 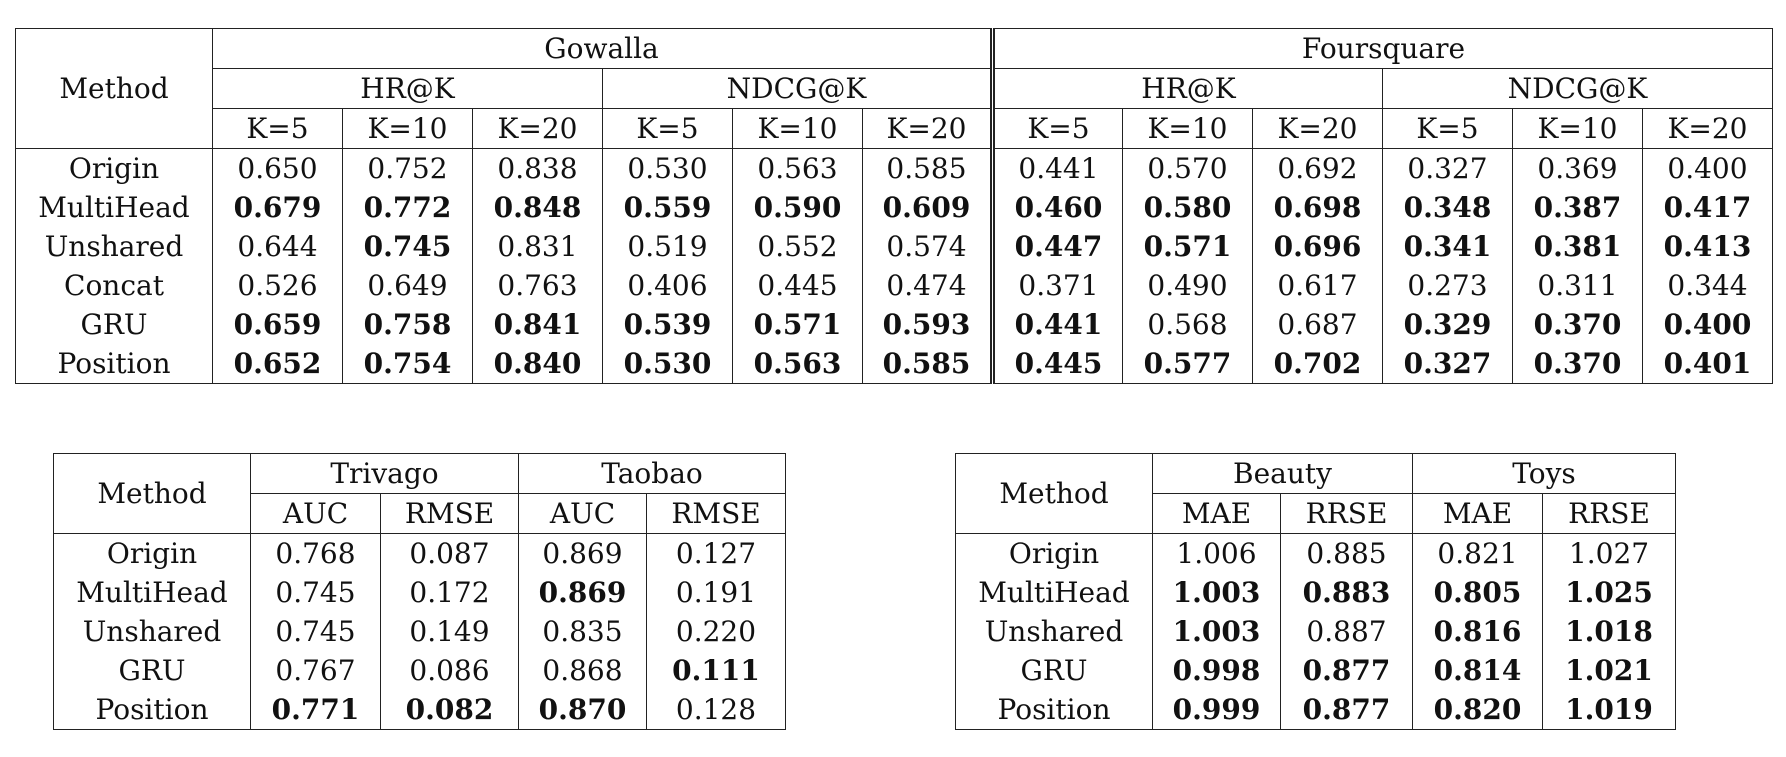 I want to click on table-row: Position 0.771 0.082 0.870 0.128, so click(x=420, y=710).